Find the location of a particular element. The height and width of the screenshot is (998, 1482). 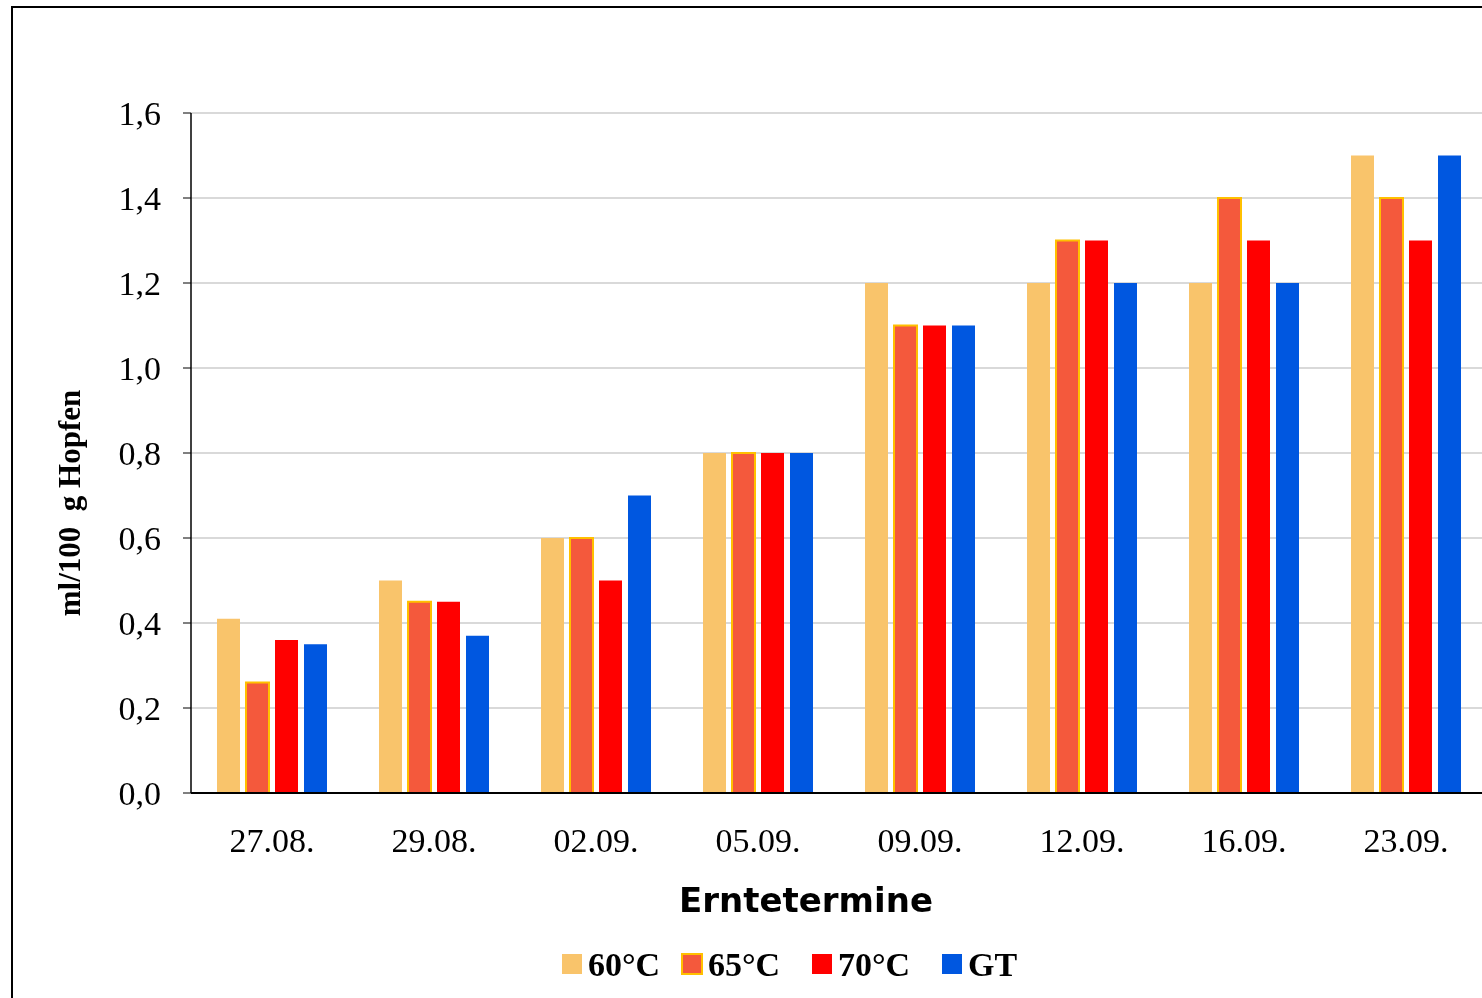

legend-label: 70°C is located at coordinates (874, 964).